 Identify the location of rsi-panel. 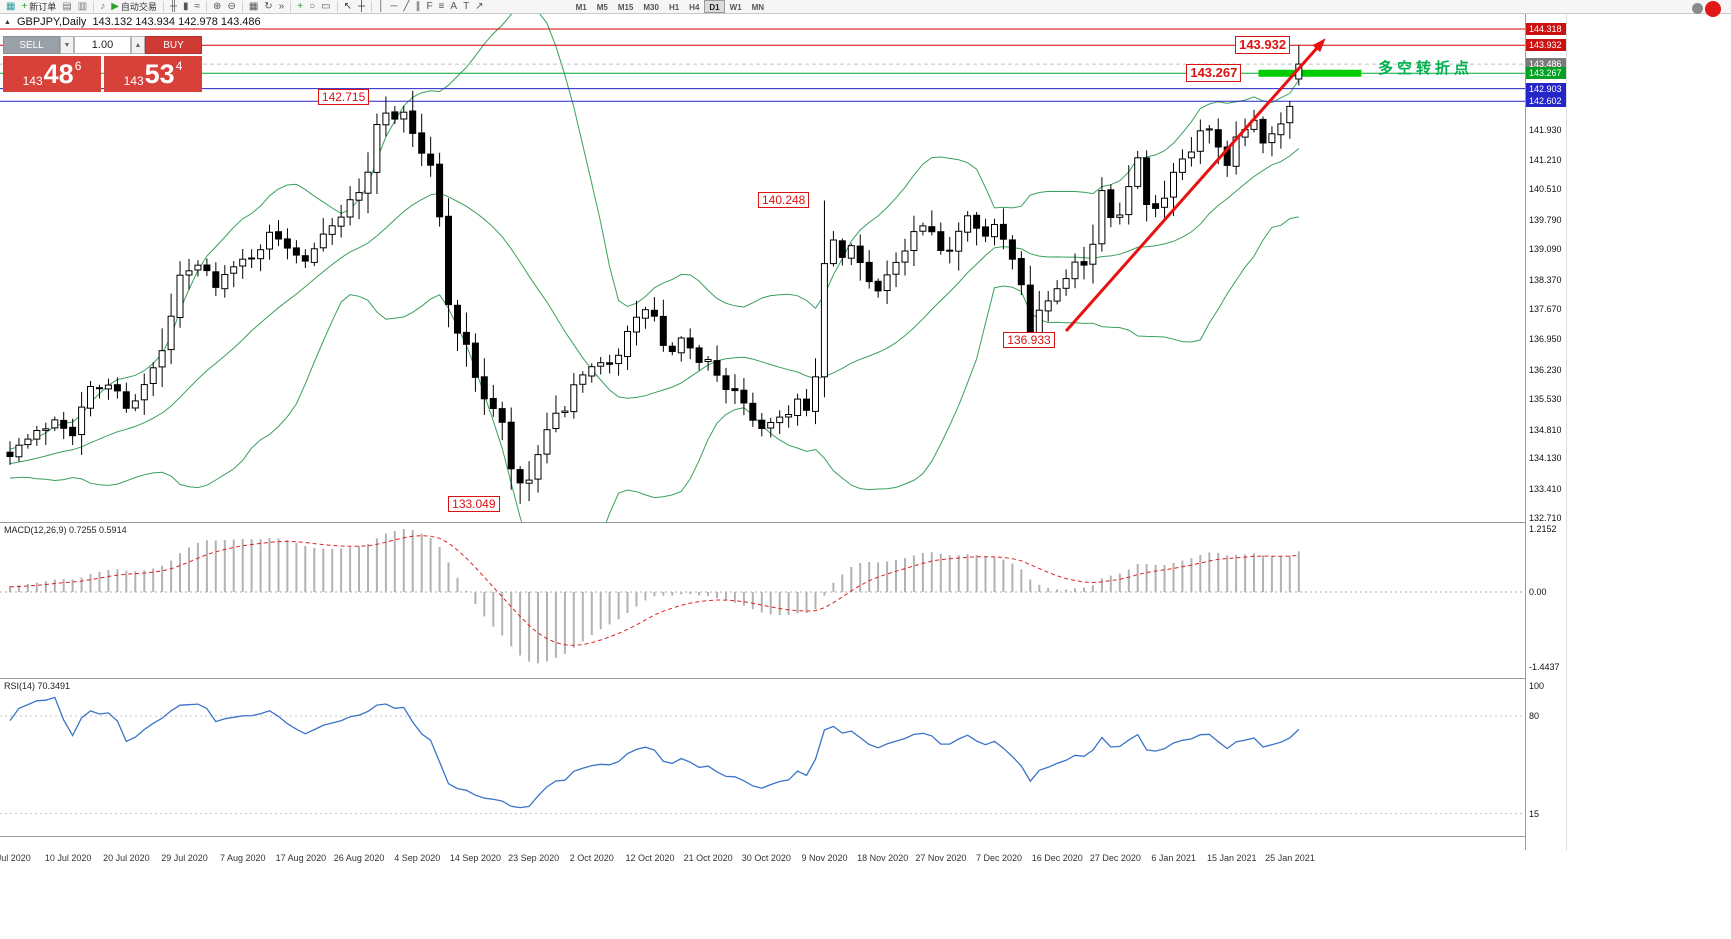
(762, 757).